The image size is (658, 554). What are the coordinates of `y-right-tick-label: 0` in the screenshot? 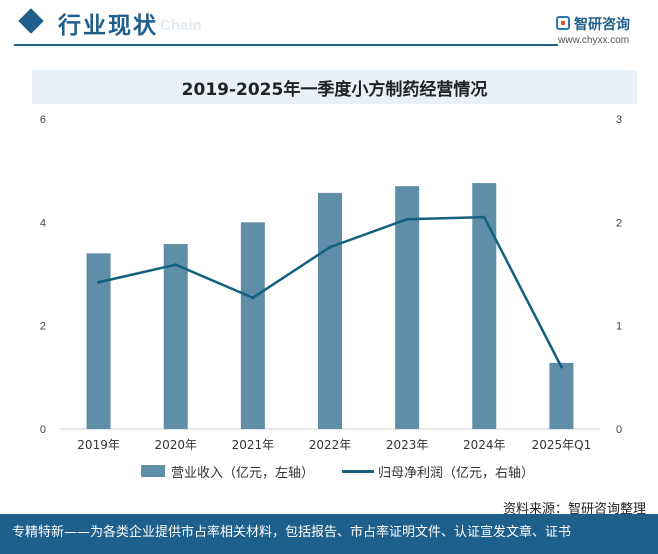 It's located at (619, 430).